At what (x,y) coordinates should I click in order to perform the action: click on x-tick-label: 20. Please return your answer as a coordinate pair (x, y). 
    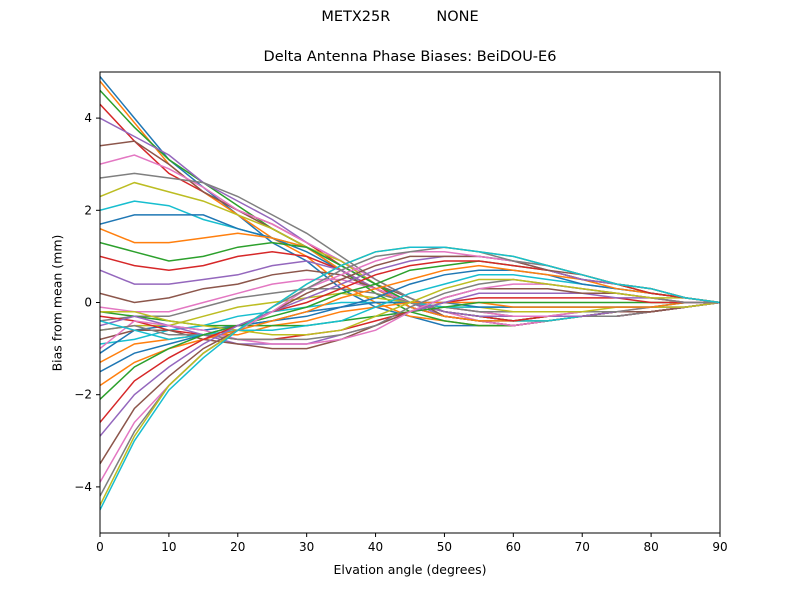
    Looking at the image, I should click on (237, 547).